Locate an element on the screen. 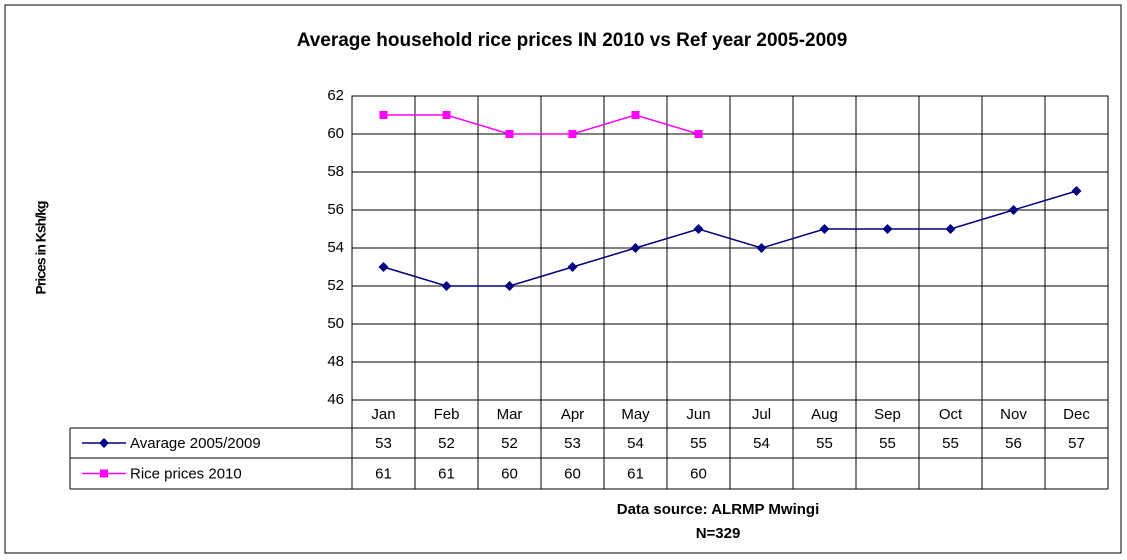 This screenshot has height=560, width=1127. x-tick-label: Sep is located at coordinates (887, 414).